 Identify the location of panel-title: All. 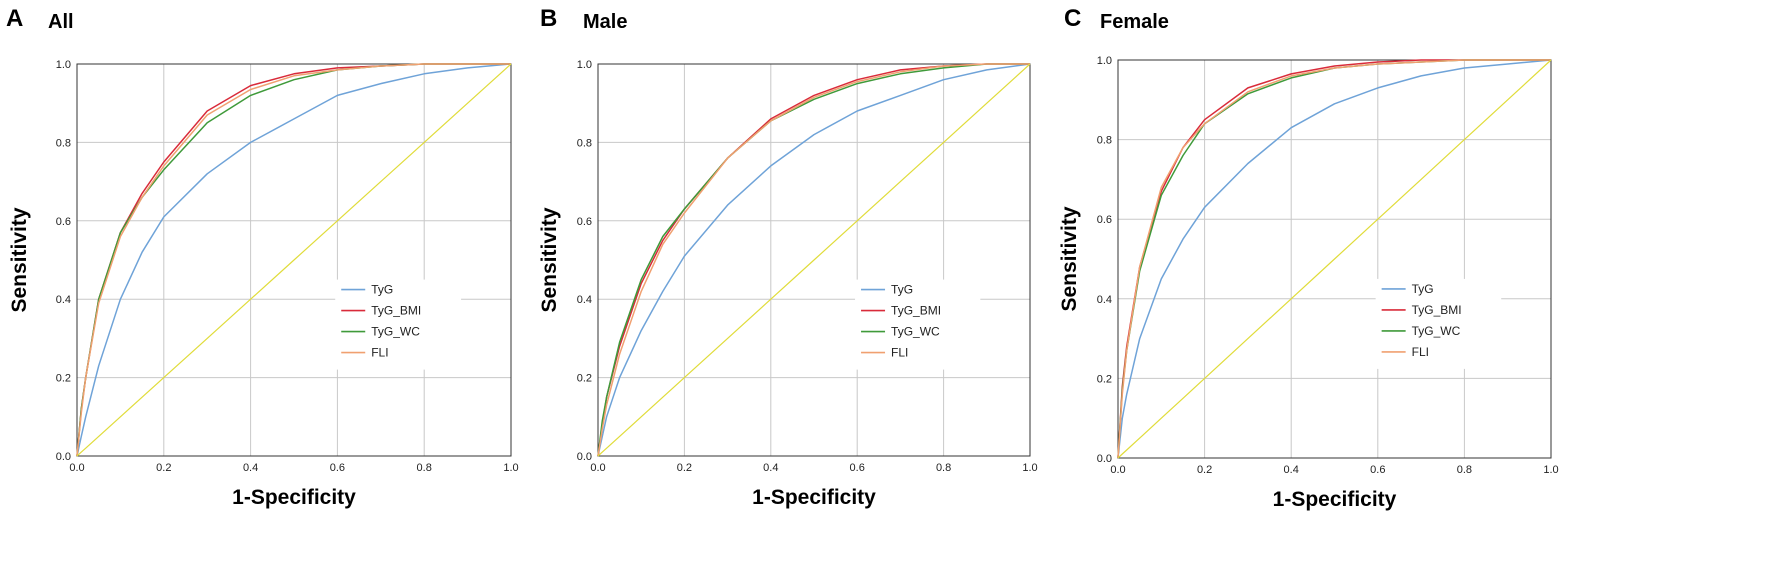
(61, 22).